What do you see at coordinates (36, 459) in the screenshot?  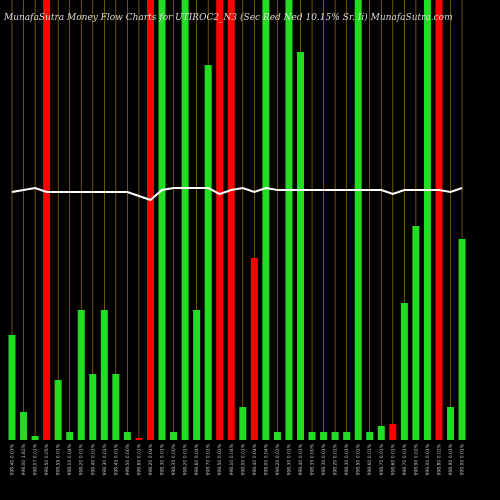 I see `x-tick-label: 998.07 0.01%` at bounding box center [36, 459].